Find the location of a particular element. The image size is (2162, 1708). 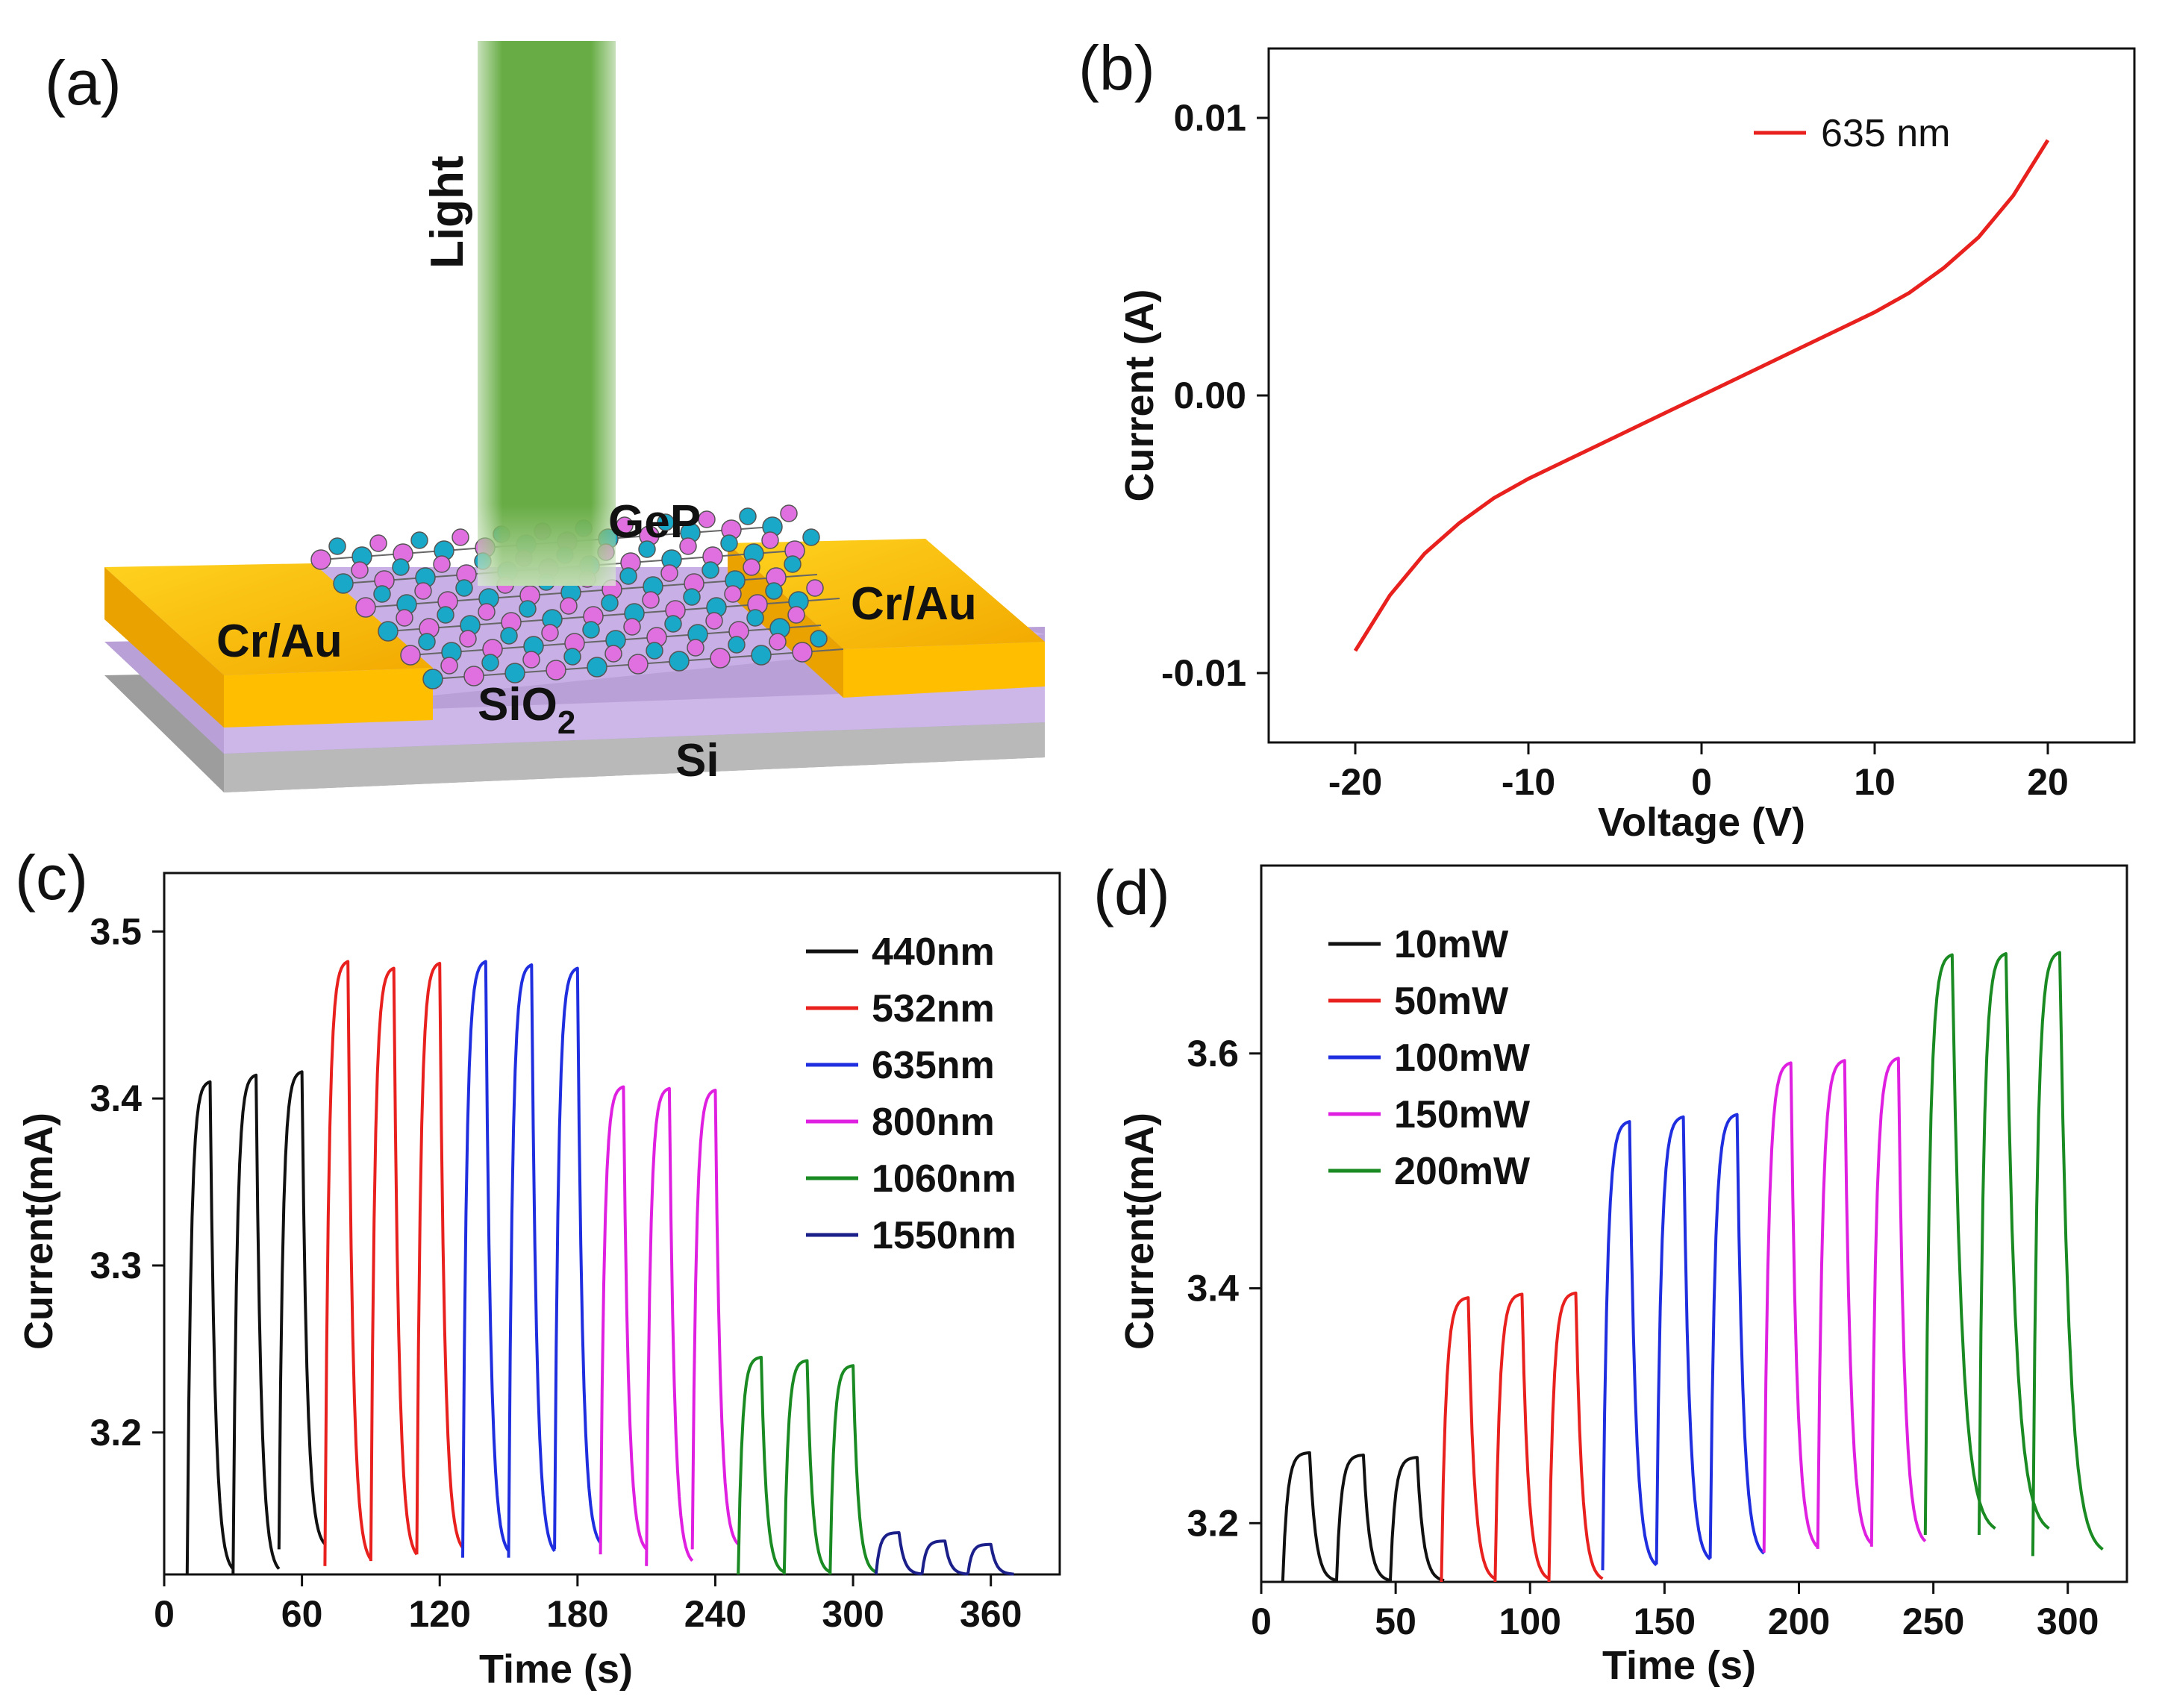

legend-label-150mW: 150mW is located at coordinates (1463, 1114).